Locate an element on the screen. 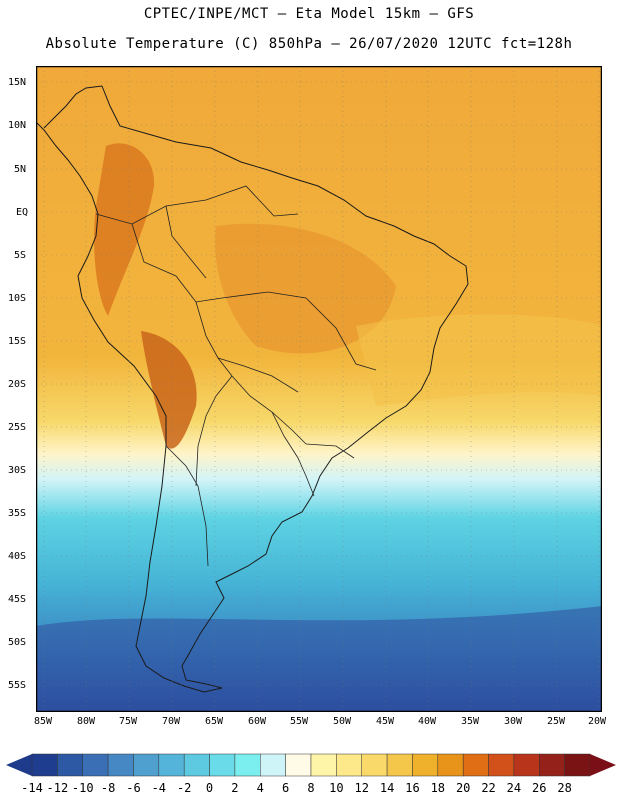 The height and width of the screenshot is (800, 618). lat-label: EQ is located at coordinates (22, 212).